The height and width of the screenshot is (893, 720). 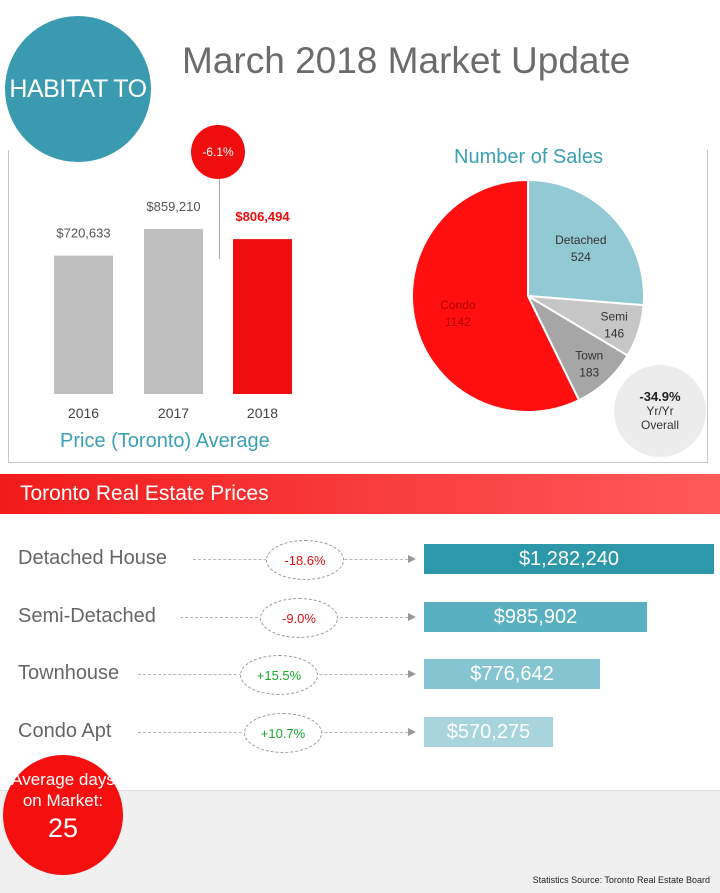 I want to click on logo: HABITAT TO, so click(x=78, y=89).